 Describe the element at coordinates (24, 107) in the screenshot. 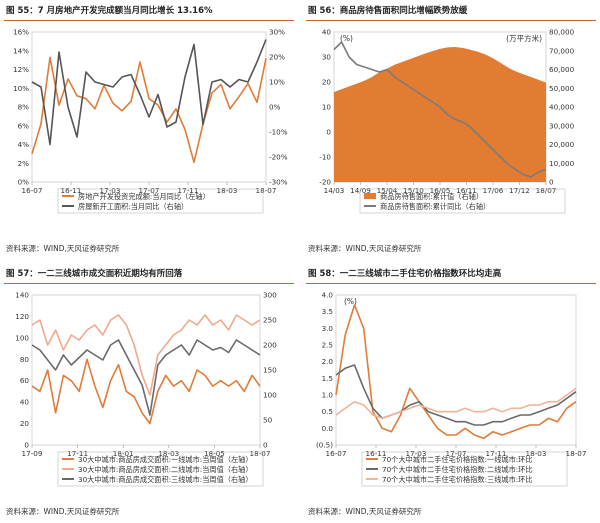

I see `left-tick-label: 8%` at that location.